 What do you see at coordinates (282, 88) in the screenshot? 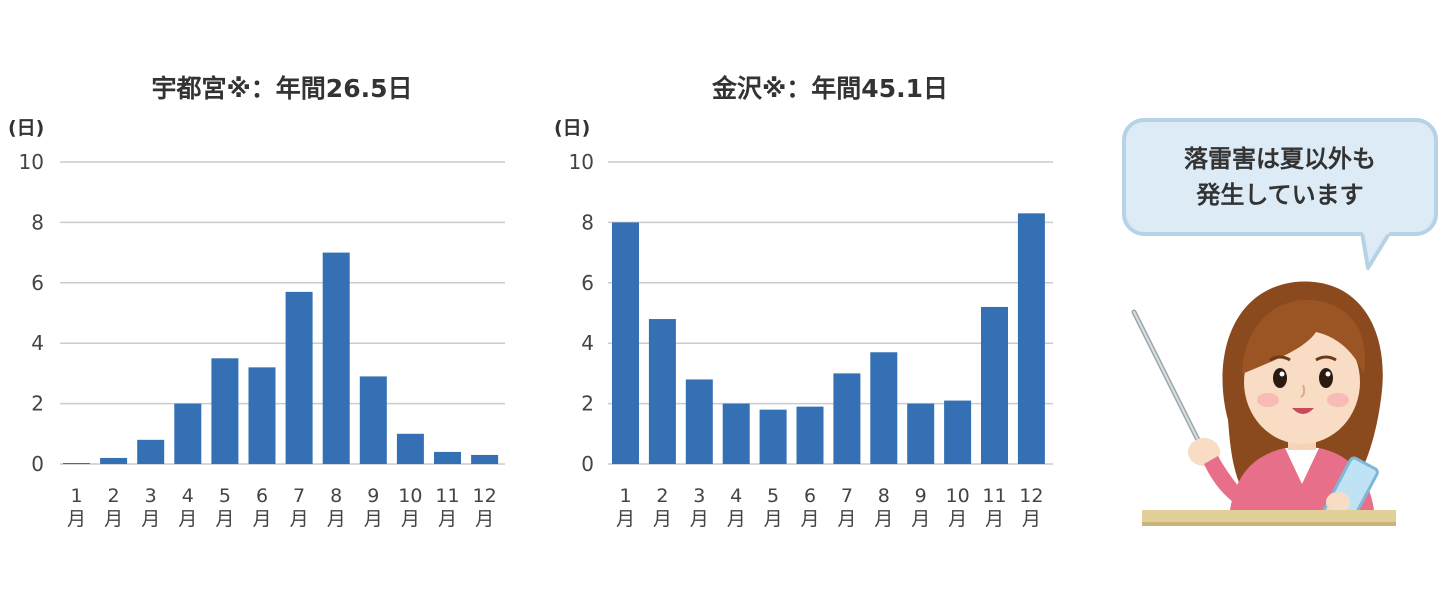
I see `chart-1-title: 宇都宮※：年間26.5日` at bounding box center [282, 88].